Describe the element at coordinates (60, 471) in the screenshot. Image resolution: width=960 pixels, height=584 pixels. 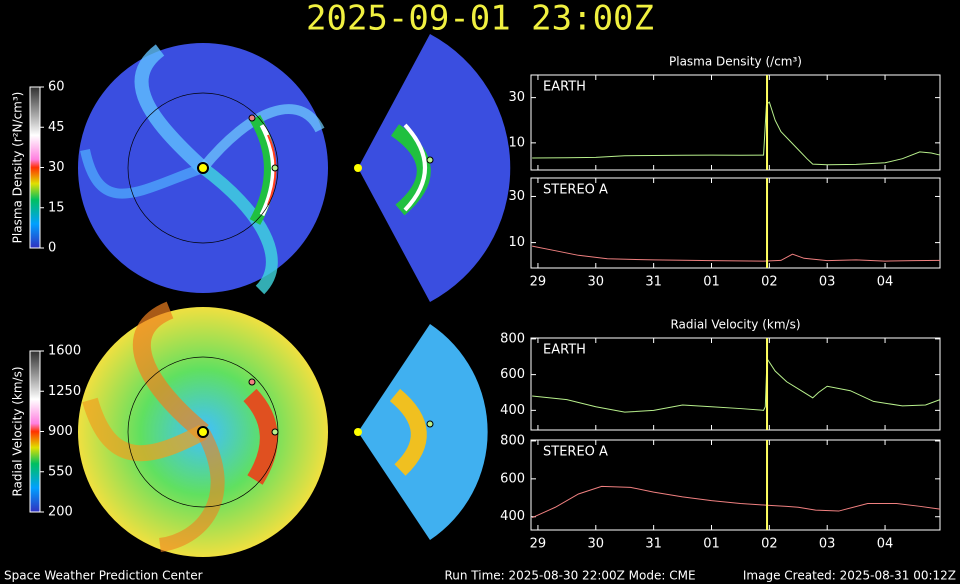
I see `colorbar-tick-label: 550` at that location.